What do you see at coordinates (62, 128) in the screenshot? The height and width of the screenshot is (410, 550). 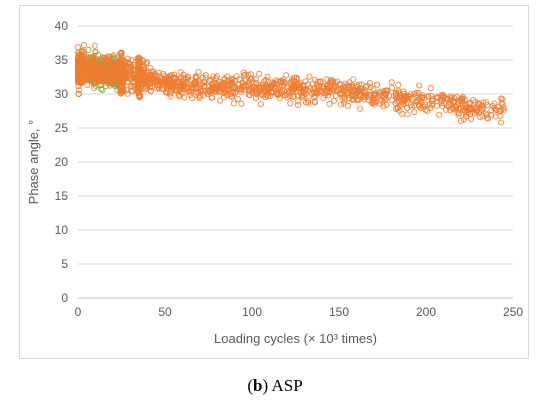 I see `y-tick-label: 25` at bounding box center [62, 128].